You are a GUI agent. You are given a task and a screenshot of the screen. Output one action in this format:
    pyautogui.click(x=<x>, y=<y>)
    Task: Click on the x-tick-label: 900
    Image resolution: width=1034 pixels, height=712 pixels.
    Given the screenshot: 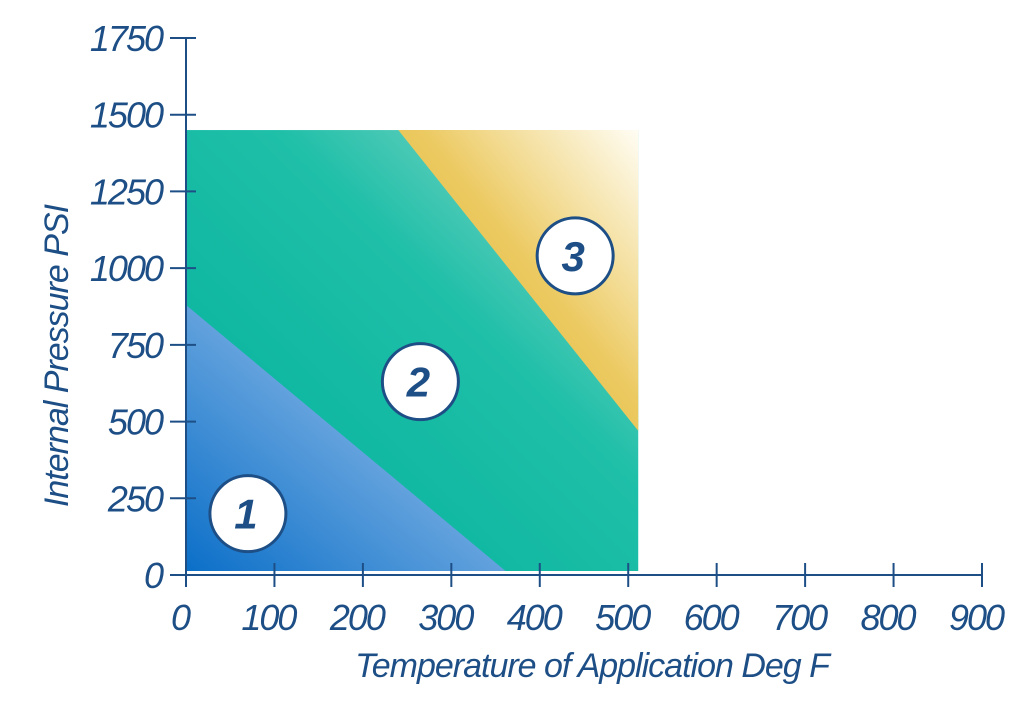 What is the action you would take?
    pyautogui.click(x=977, y=617)
    